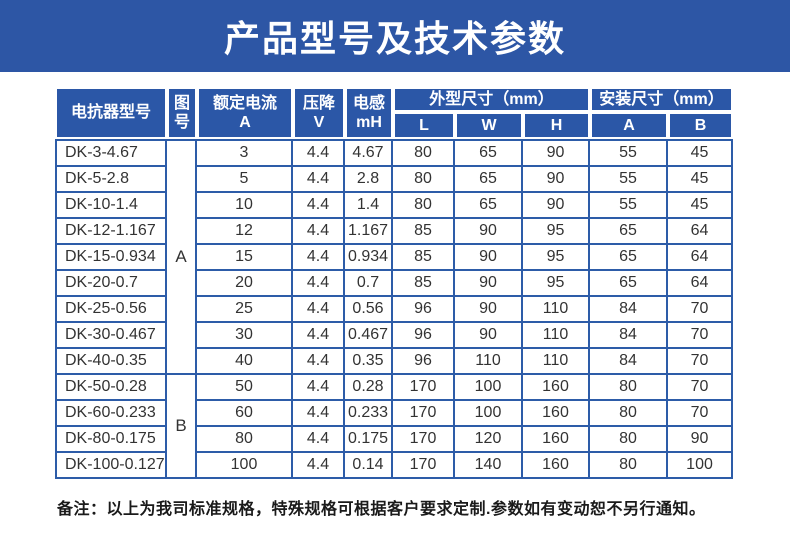  I want to click on cell-model: DK-80-0.175, so click(111, 440).